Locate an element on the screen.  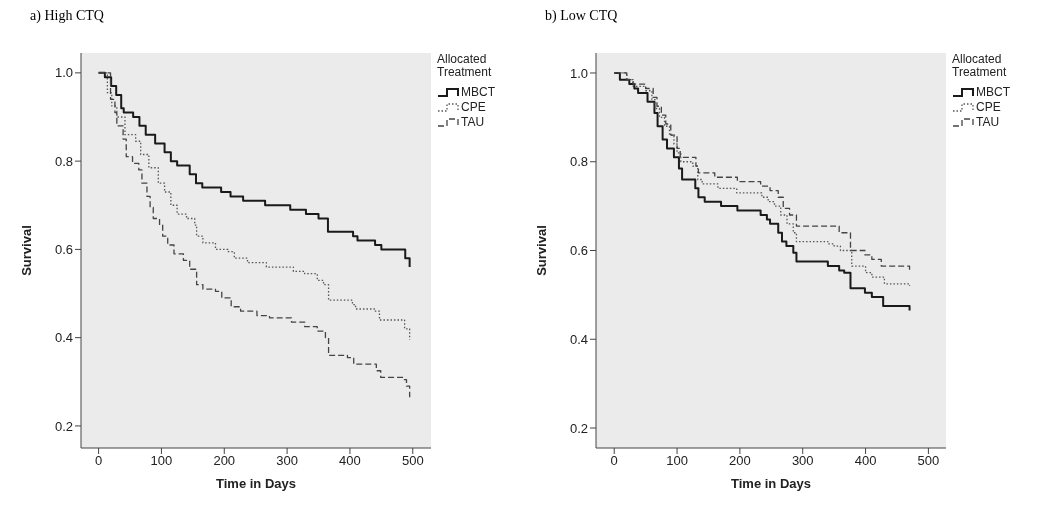
chart-title: b) Low CTQ is located at coordinates (581, 16).